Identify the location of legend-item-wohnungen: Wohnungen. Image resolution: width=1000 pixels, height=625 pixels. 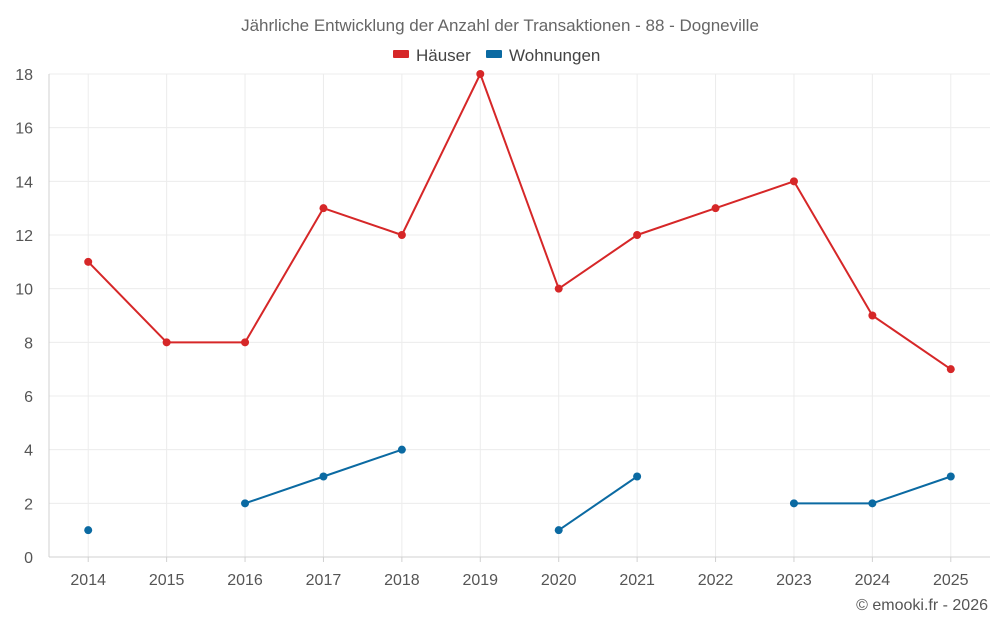
(543, 55).